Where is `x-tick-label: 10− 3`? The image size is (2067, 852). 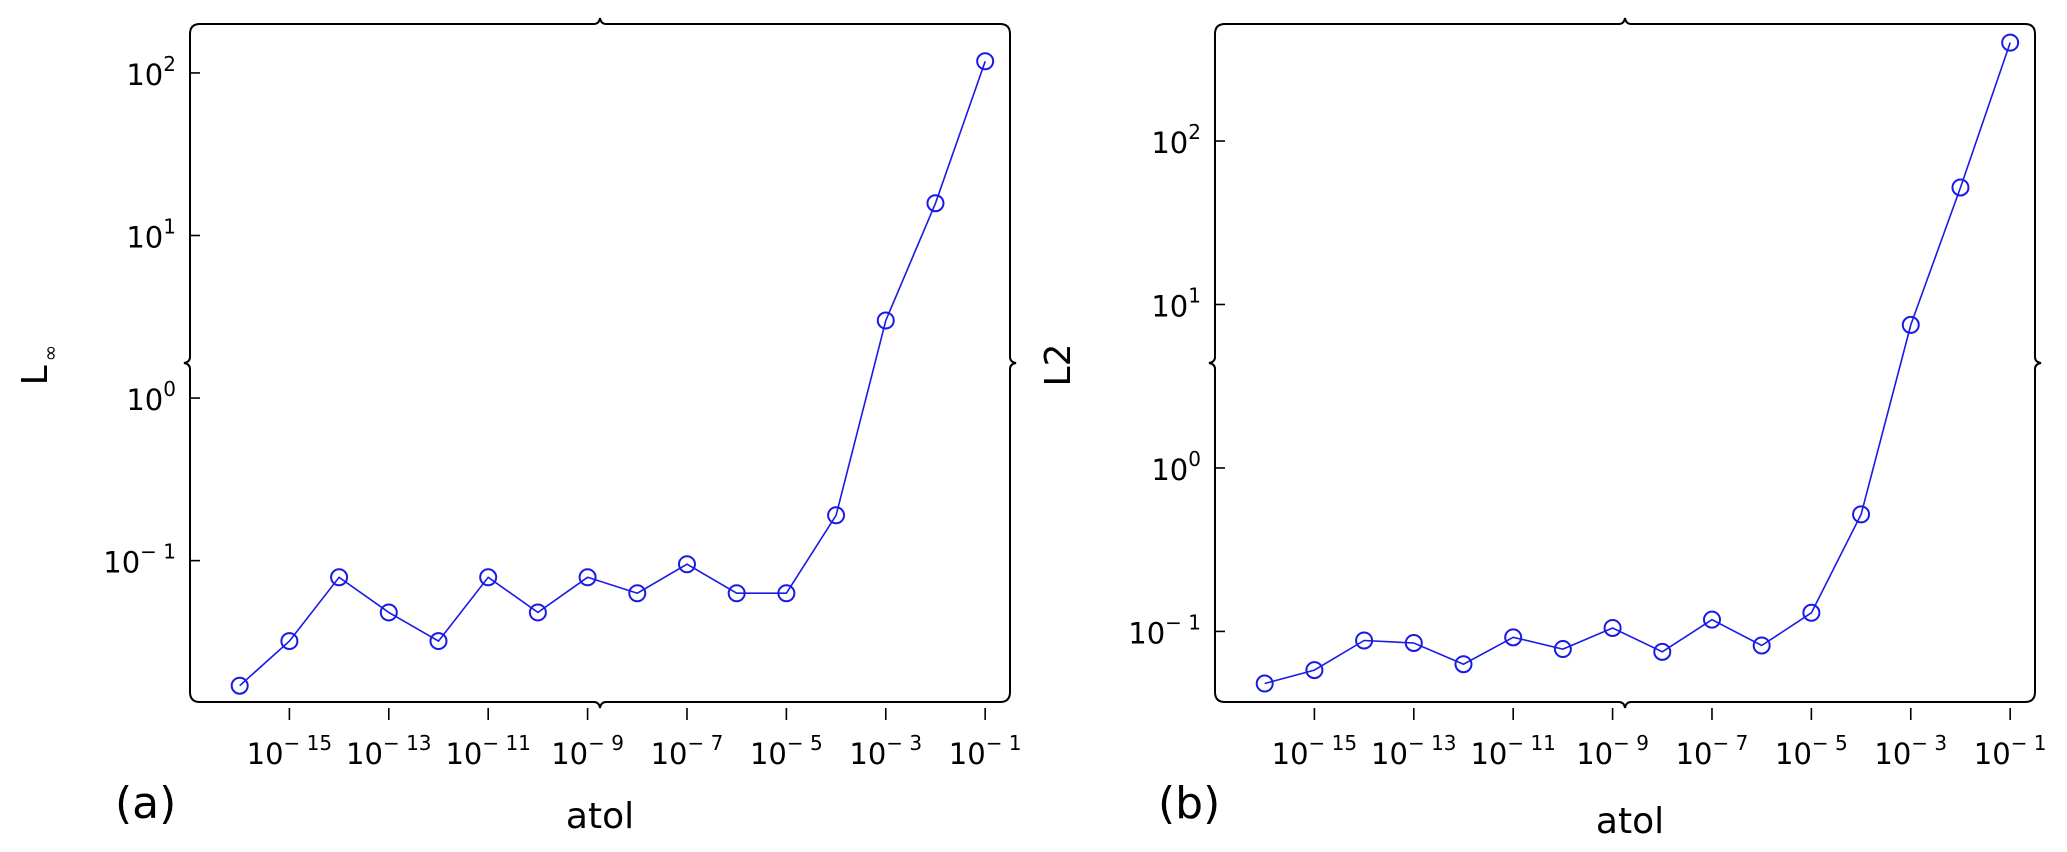 x-tick-label: 10− 3 is located at coordinates (885, 751).